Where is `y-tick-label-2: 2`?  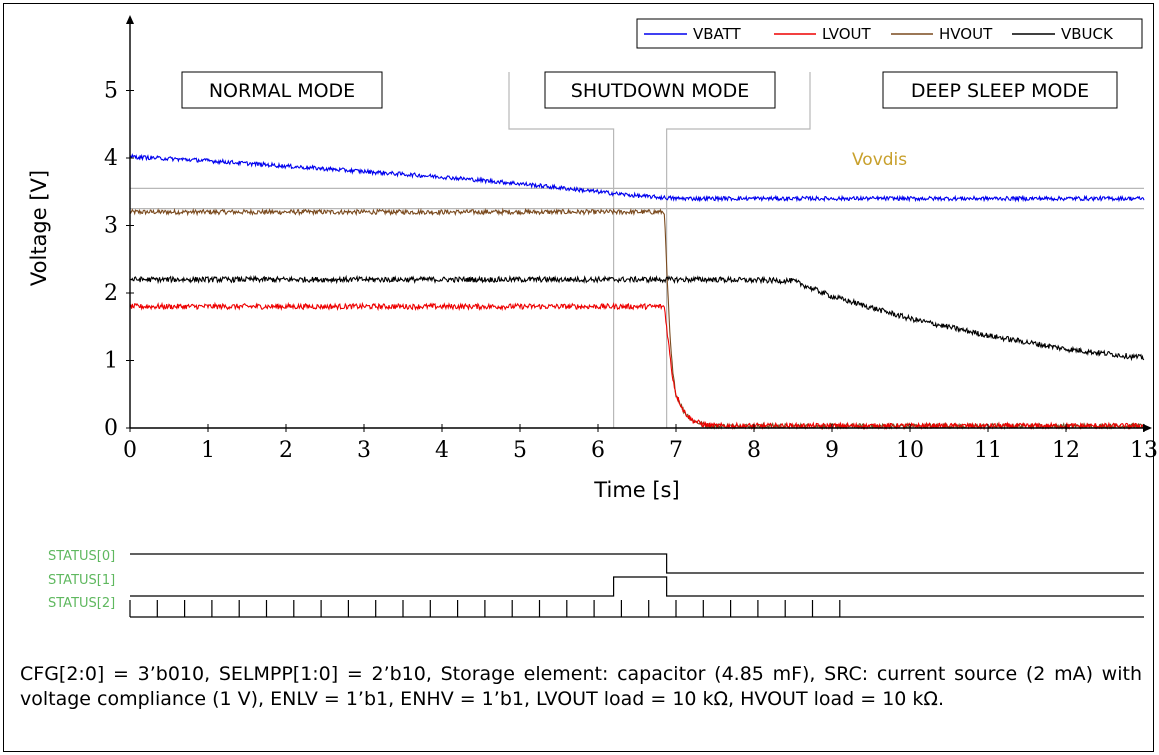 y-tick-label-2: 2 is located at coordinates (111, 293).